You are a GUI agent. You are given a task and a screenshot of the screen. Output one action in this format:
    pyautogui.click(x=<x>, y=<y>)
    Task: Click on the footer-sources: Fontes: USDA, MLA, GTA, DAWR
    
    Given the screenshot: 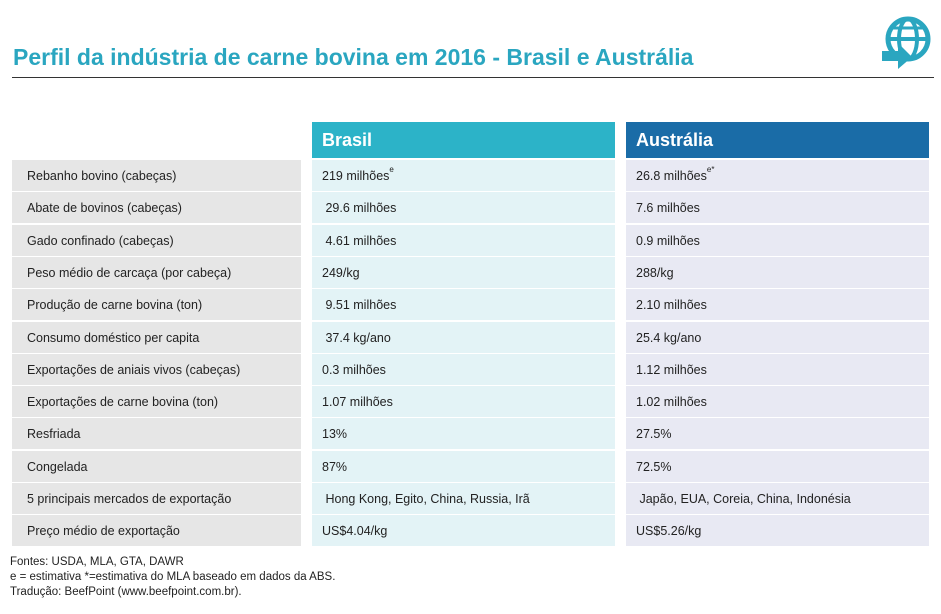 What is the action you would take?
    pyautogui.click(x=97, y=562)
    